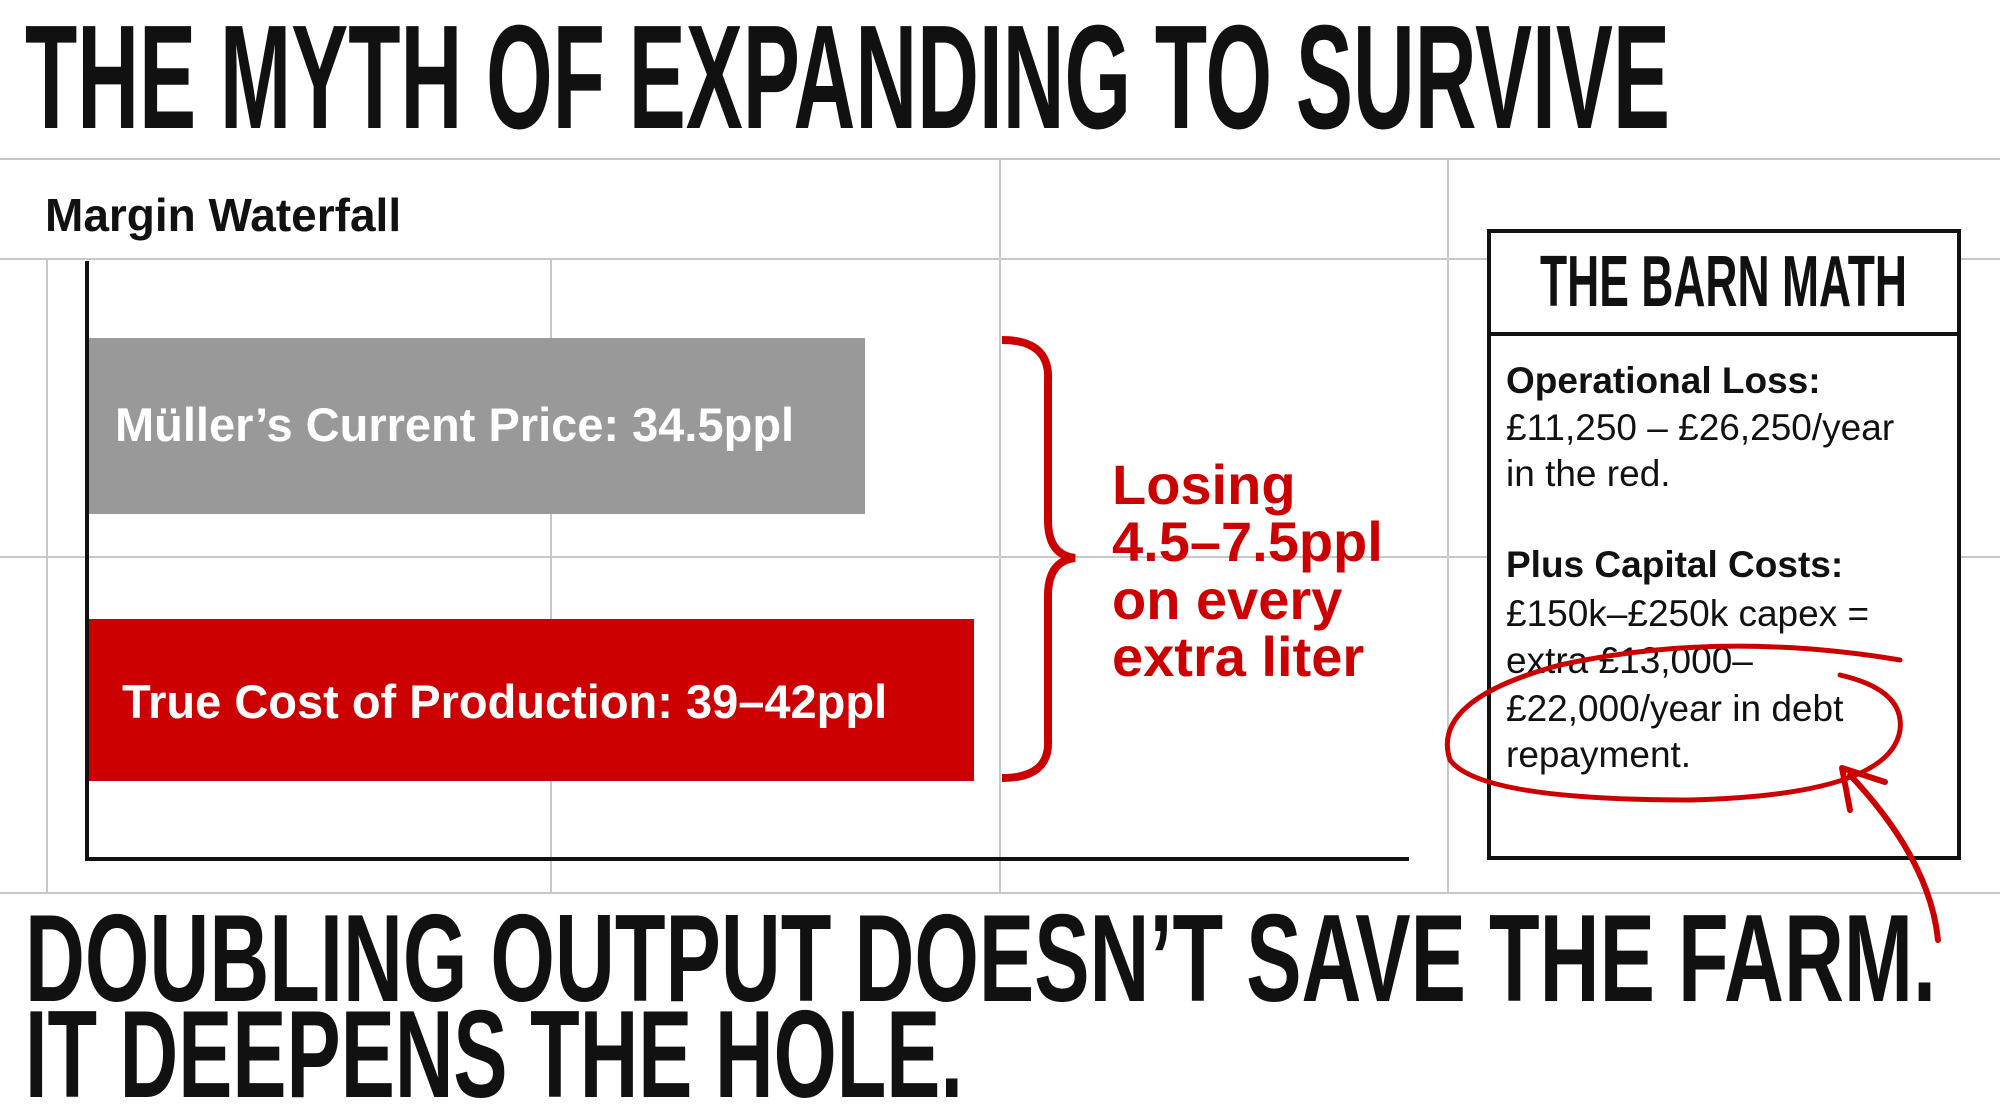  I want to click on section-heading: Plus Capital Costs:, so click(1674, 564).